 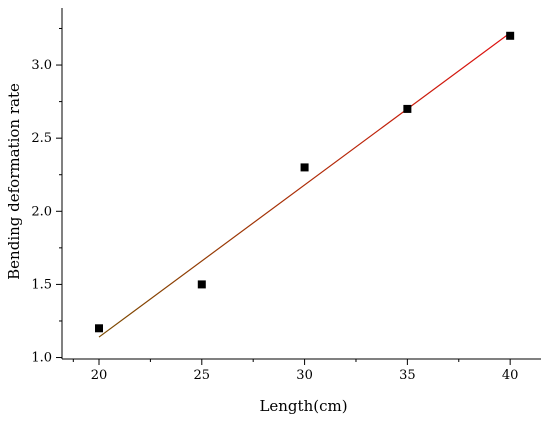 What do you see at coordinates (99, 375) in the screenshot?
I see `x-tick-label: 20` at bounding box center [99, 375].